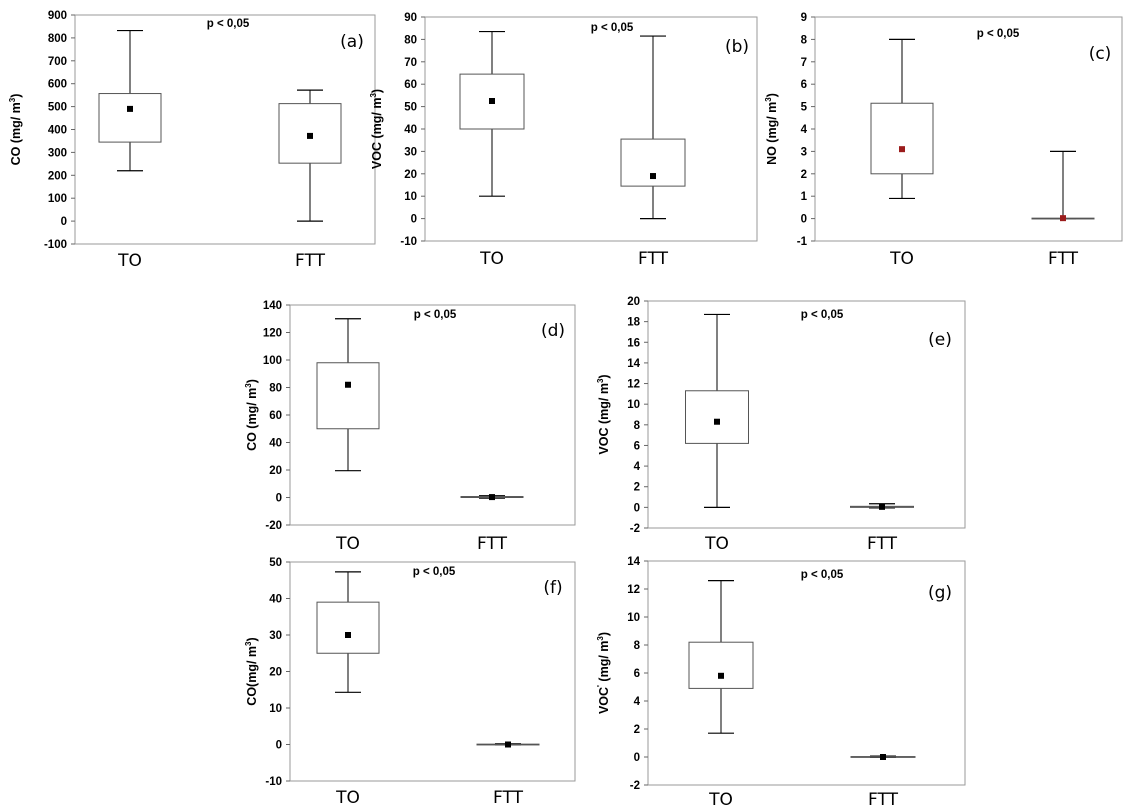  What do you see at coordinates (57, 16) in the screenshot?
I see `y-tick-label: 900` at bounding box center [57, 16].